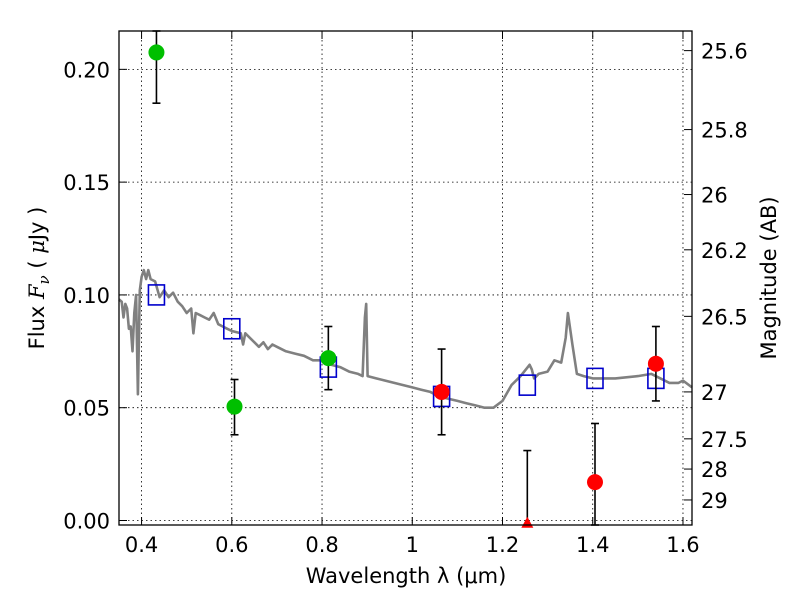 The width and height of the screenshot is (800, 600). I want to click on x-tick-label: 1.2, so click(502, 545).